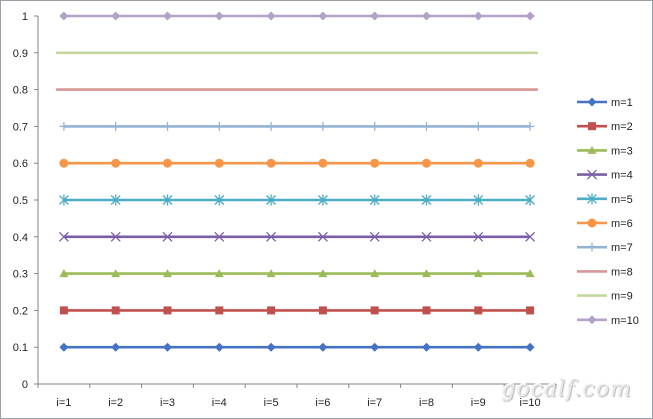 This screenshot has width=653, height=419. I want to click on legend-item: m=3, so click(605, 151).